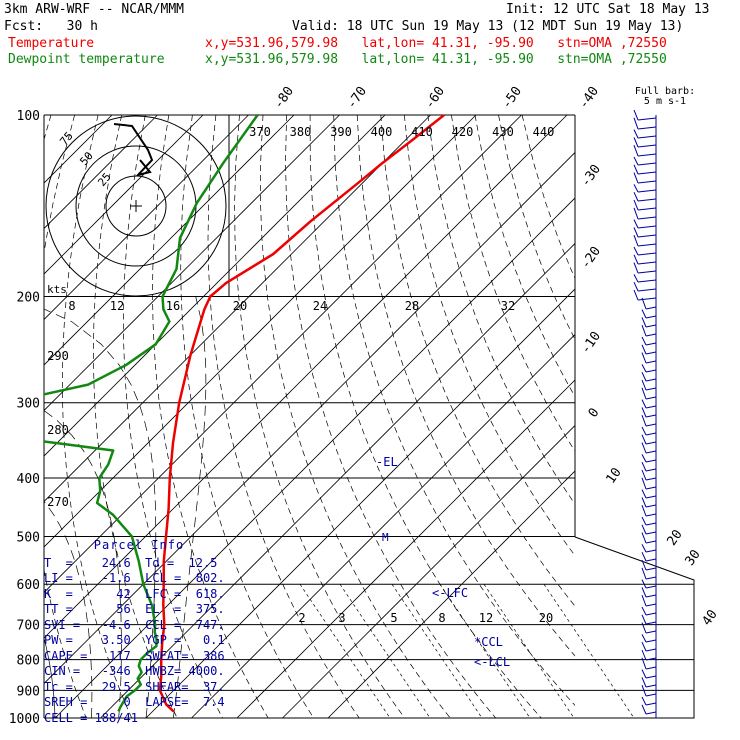 The height and width of the screenshot is (740, 740). I want to click on isotherm-label: -40, so click(589, 98).